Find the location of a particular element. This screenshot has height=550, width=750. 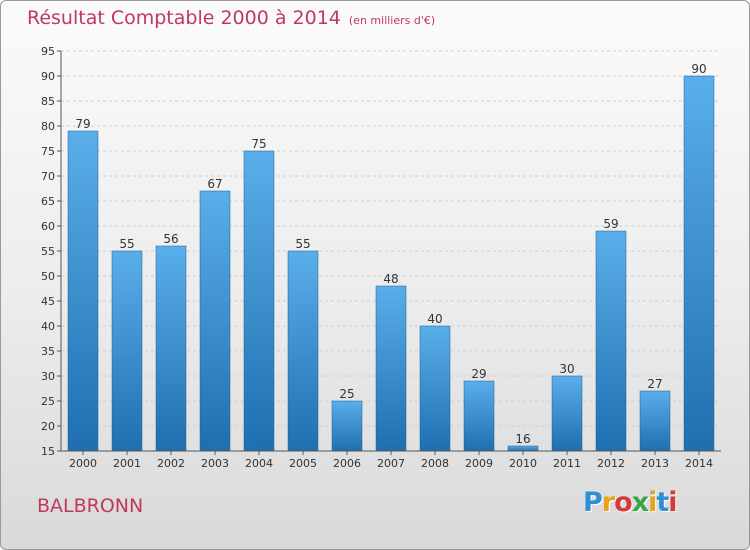

data-label: 90 is located at coordinates (698, 69).